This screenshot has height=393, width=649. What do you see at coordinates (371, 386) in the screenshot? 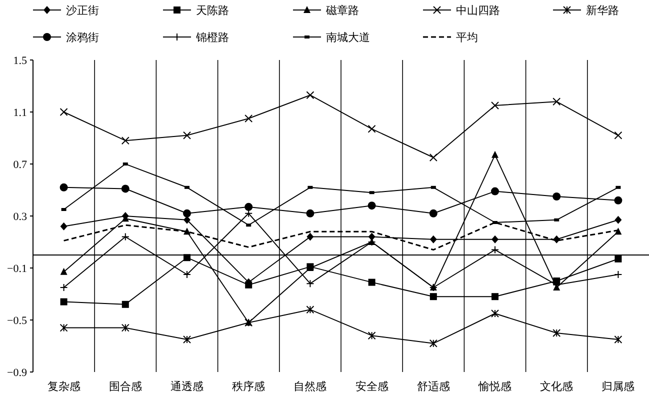
I see `x-tick-label: 安全感` at bounding box center [371, 386].